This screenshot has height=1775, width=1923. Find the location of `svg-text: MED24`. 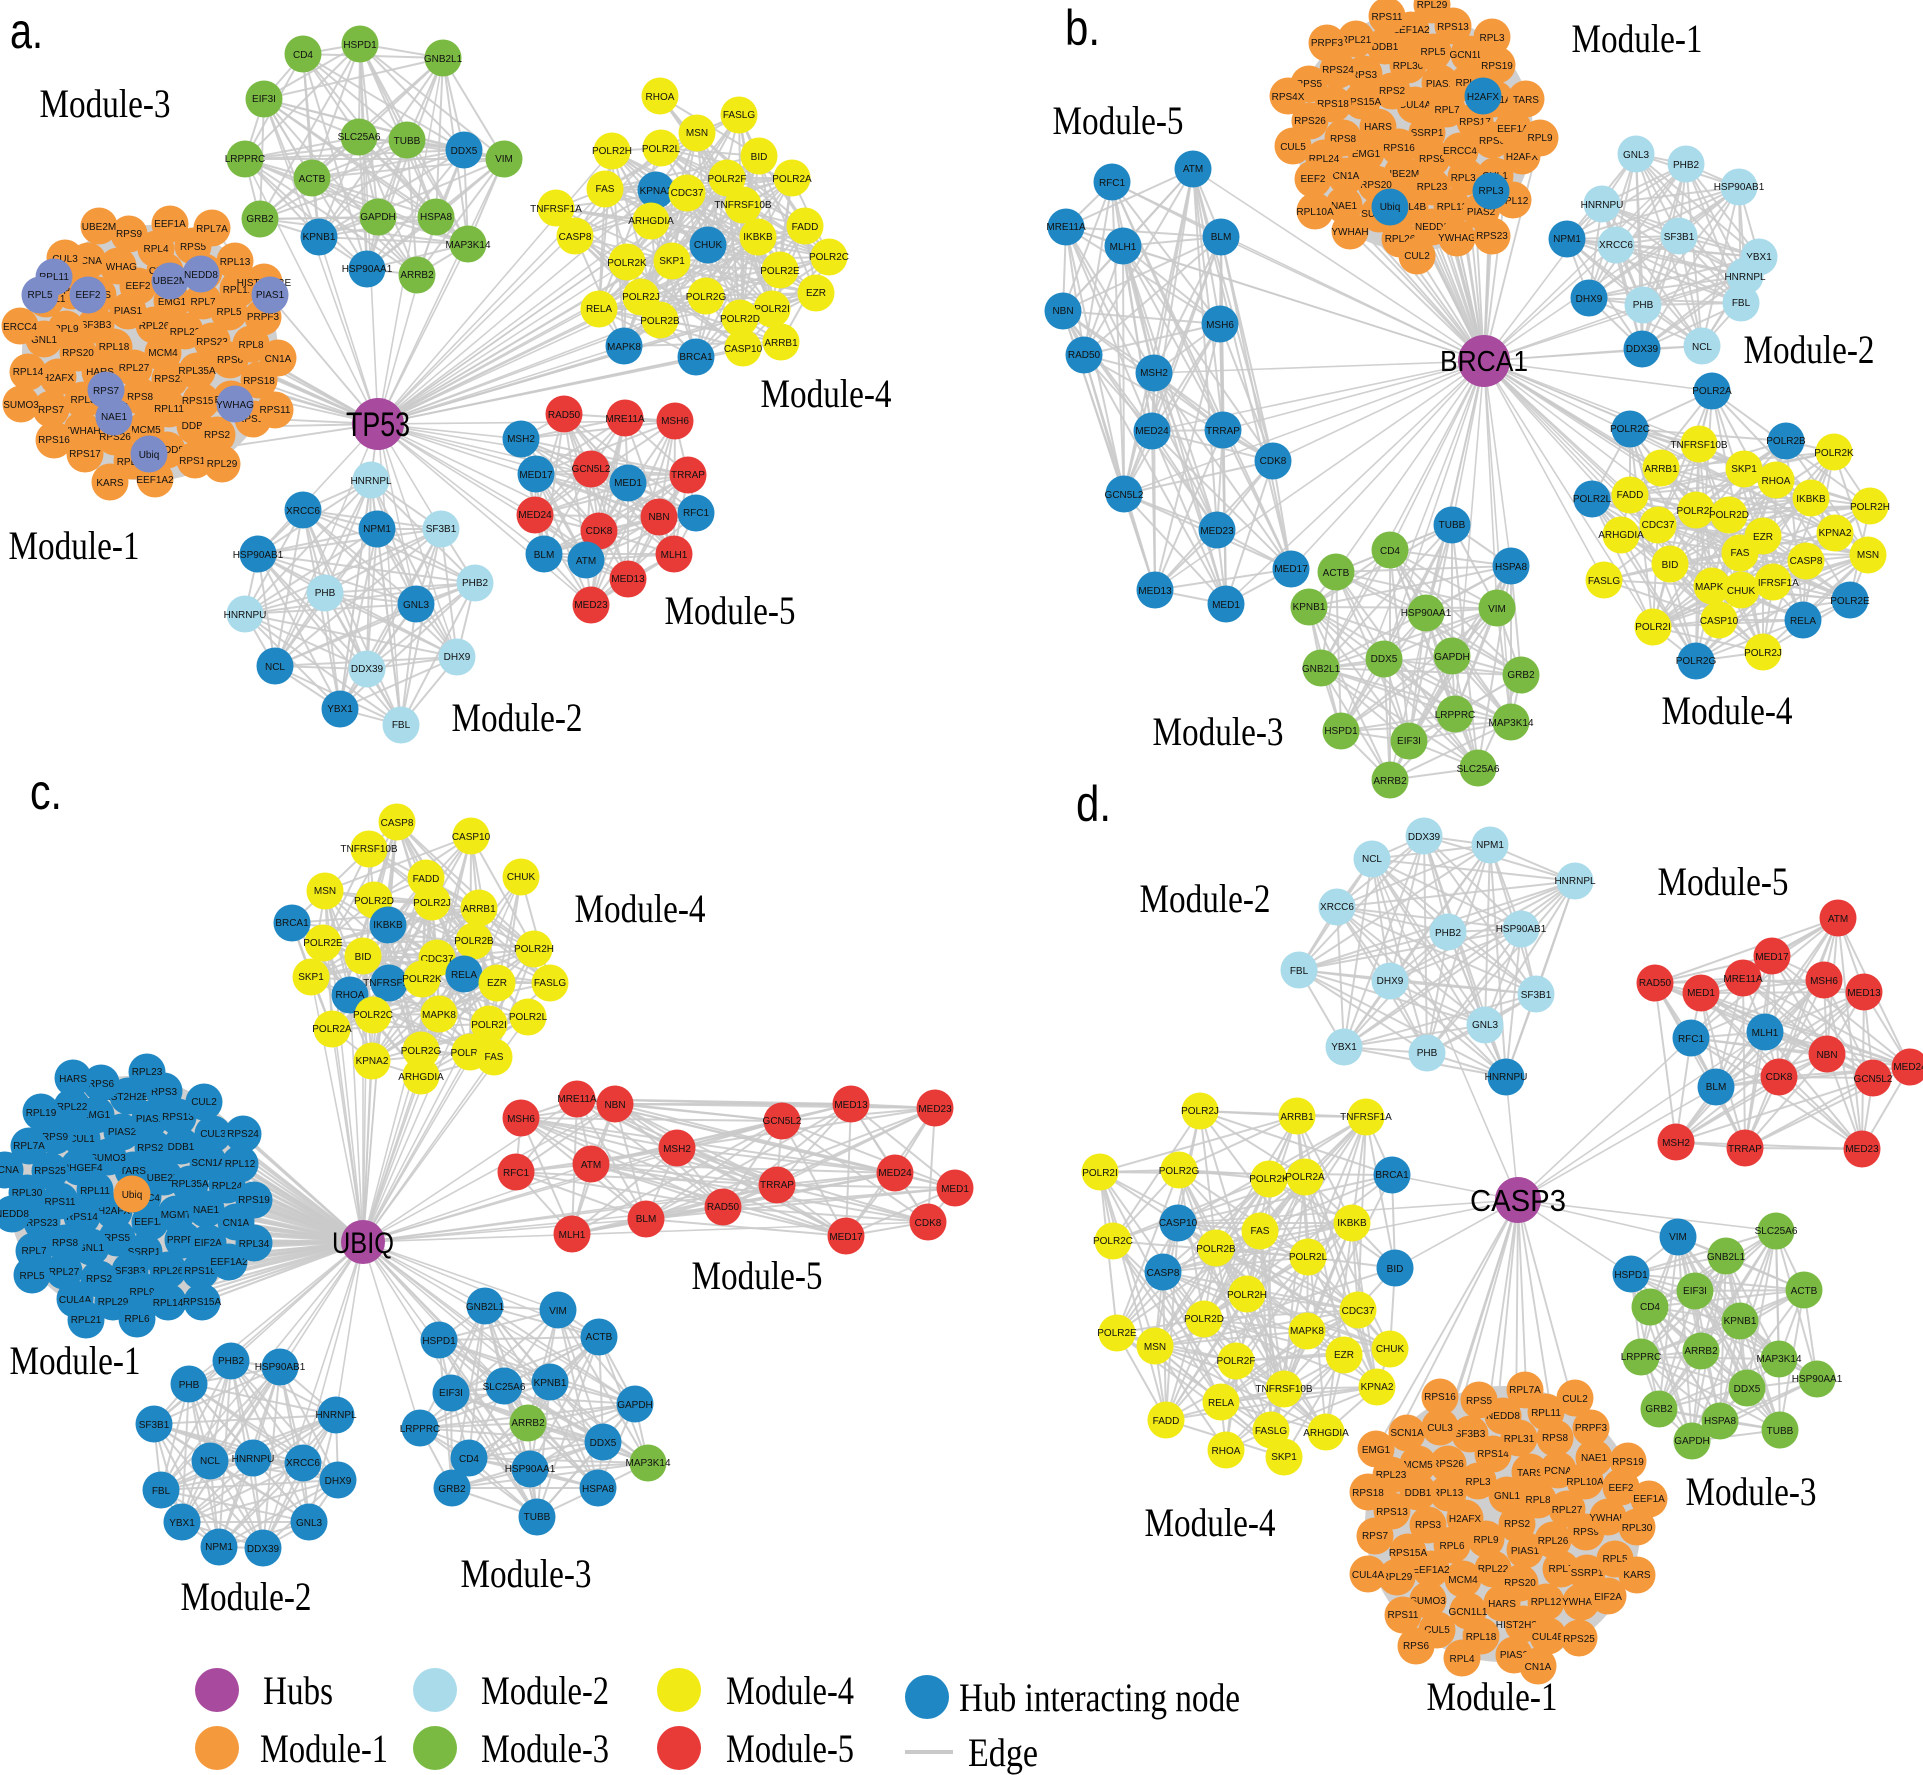

svg-text: MED24 is located at coordinates (1152, 431).